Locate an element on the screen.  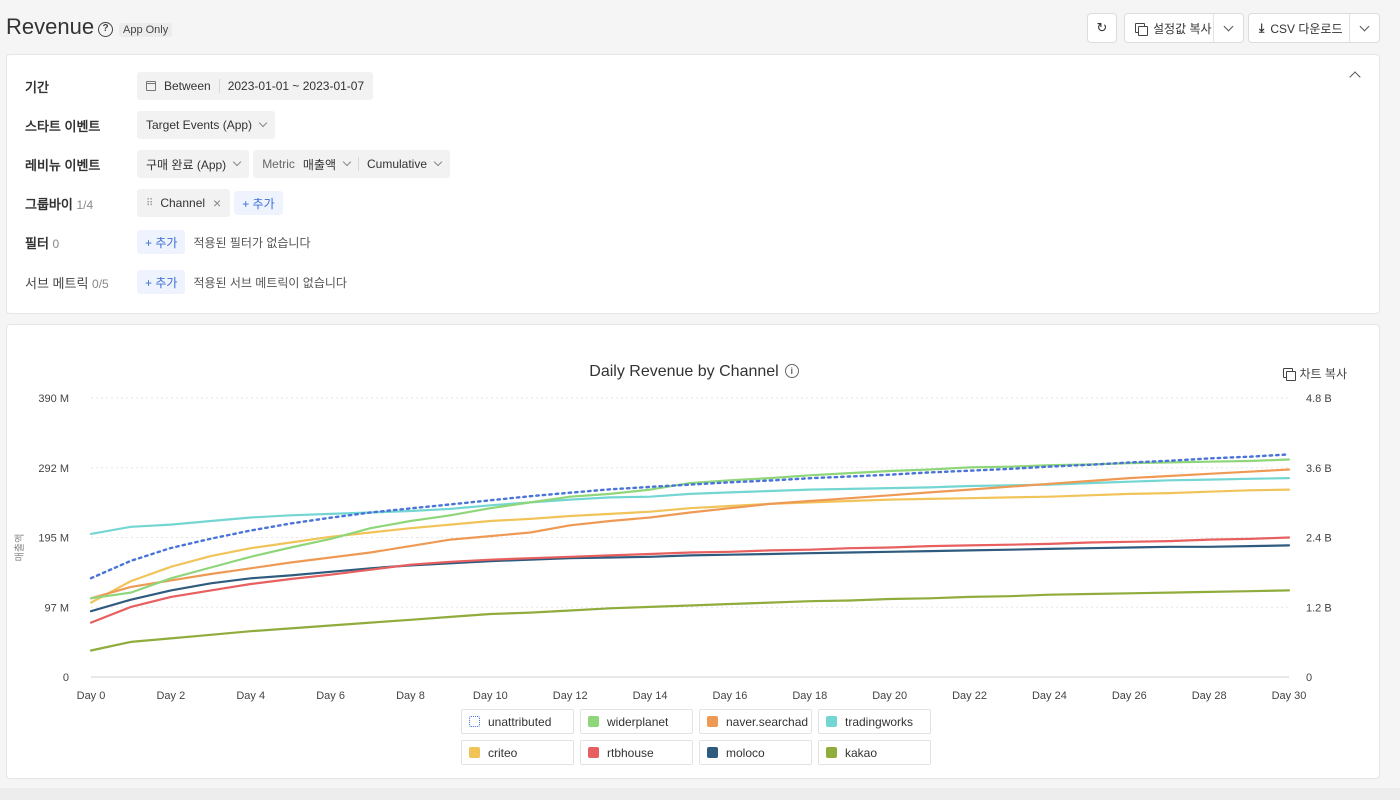
series-line-unattributed is located at coordinates (690, 516).